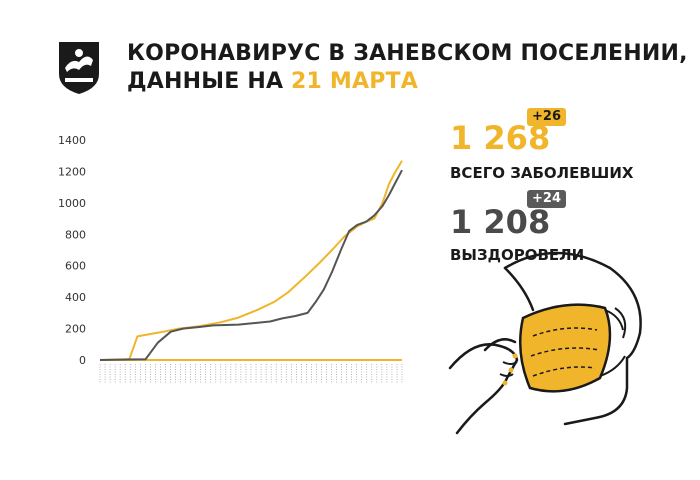 This screenshot has height=480, width=700. Describe the element at coordinates (75, 329) in the screenshot. I see `y-tick-label: 200` at that location.